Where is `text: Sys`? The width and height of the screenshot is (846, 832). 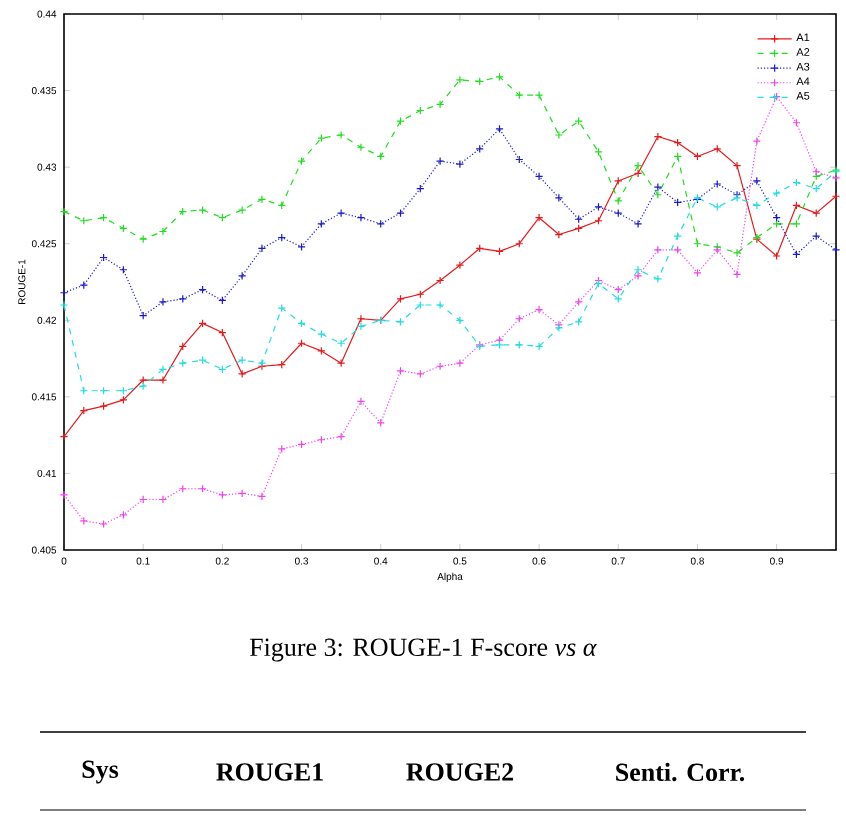 text: Sys is located at coordinates (100, 772).